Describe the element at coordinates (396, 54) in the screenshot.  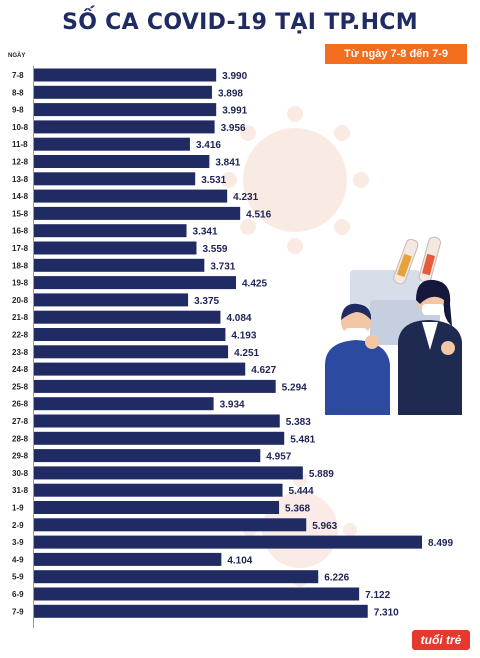
I see `date-range-badge: Từ ngày 7-8 đến 7-9` at that location.